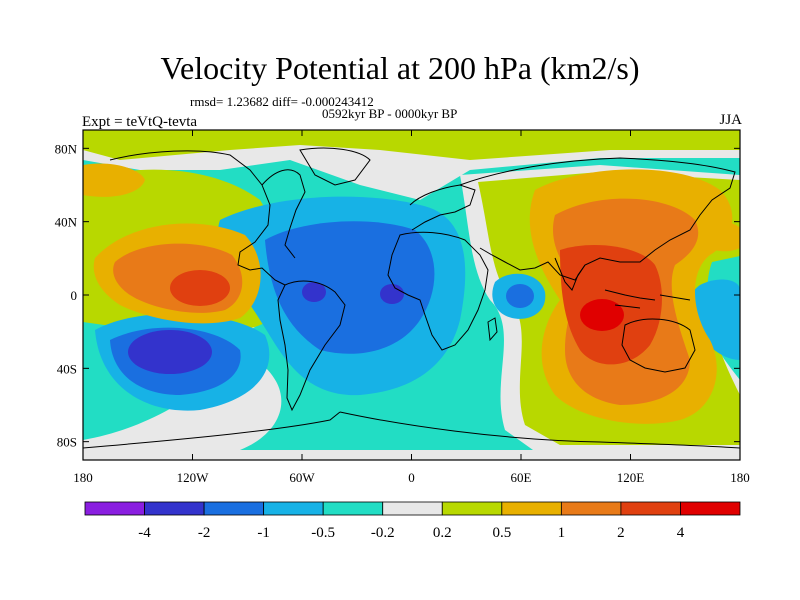  Describe the element at coordinates (144, 533) in the screenshot. I see `colorbar-label: -4` at that location.